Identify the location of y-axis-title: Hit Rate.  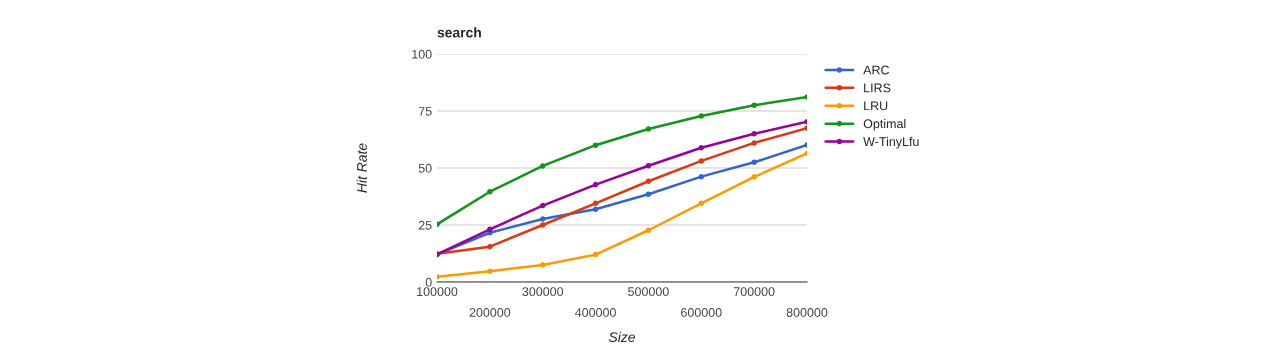
(361, 168).